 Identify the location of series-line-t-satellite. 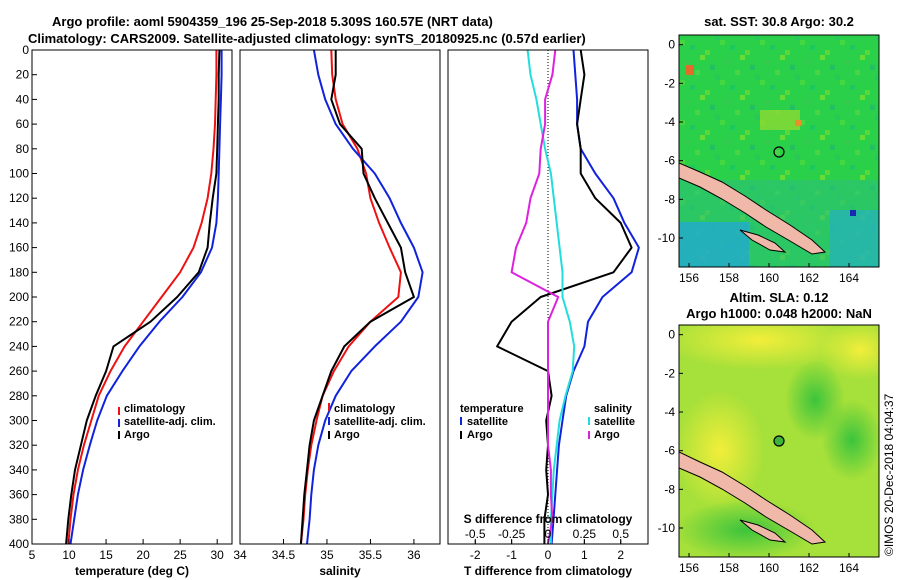
(595, 297).